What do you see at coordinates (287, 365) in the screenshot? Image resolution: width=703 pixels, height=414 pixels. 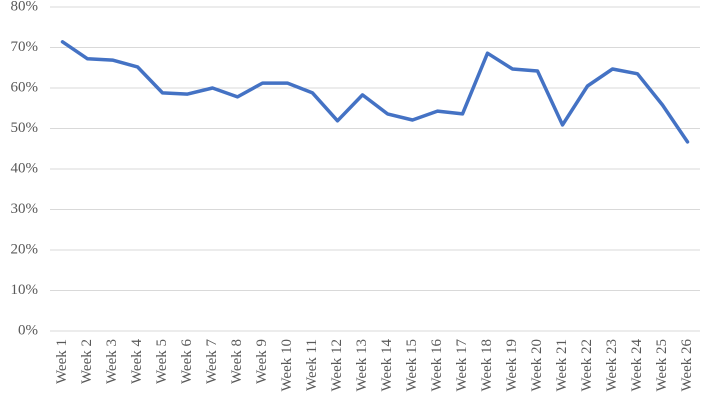 I see `x-tick-label: Week 10` at bounding box center [287, 365].